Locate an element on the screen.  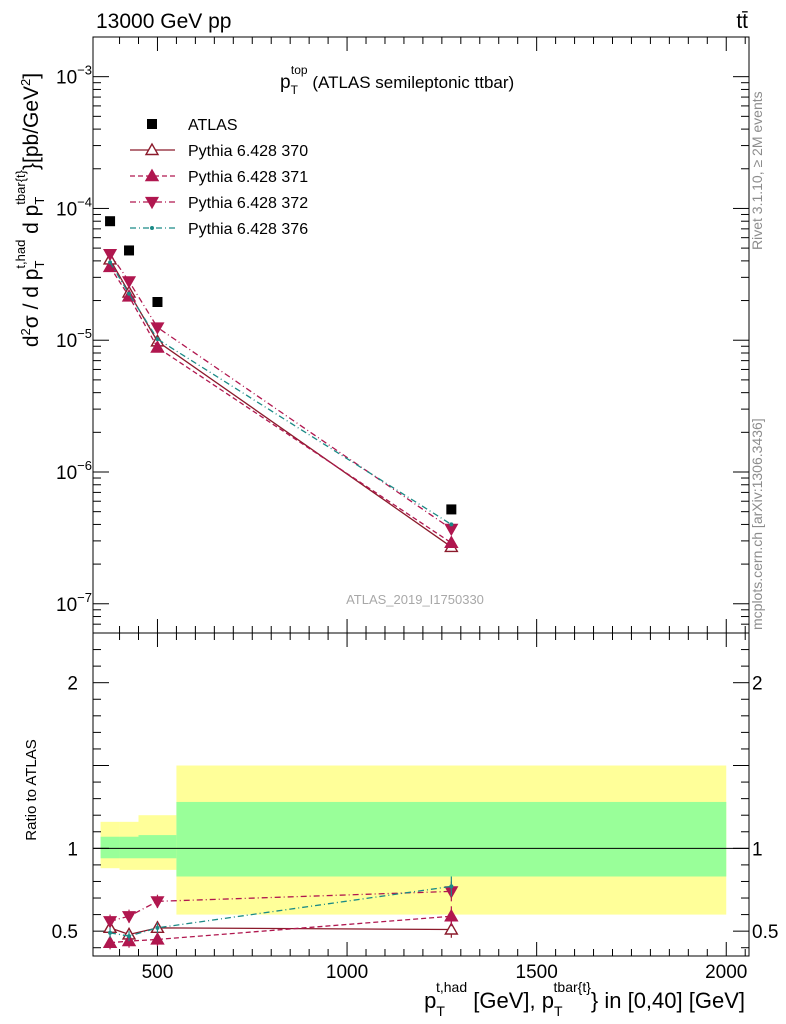
title-main: p is located at coordinates (285, 82).